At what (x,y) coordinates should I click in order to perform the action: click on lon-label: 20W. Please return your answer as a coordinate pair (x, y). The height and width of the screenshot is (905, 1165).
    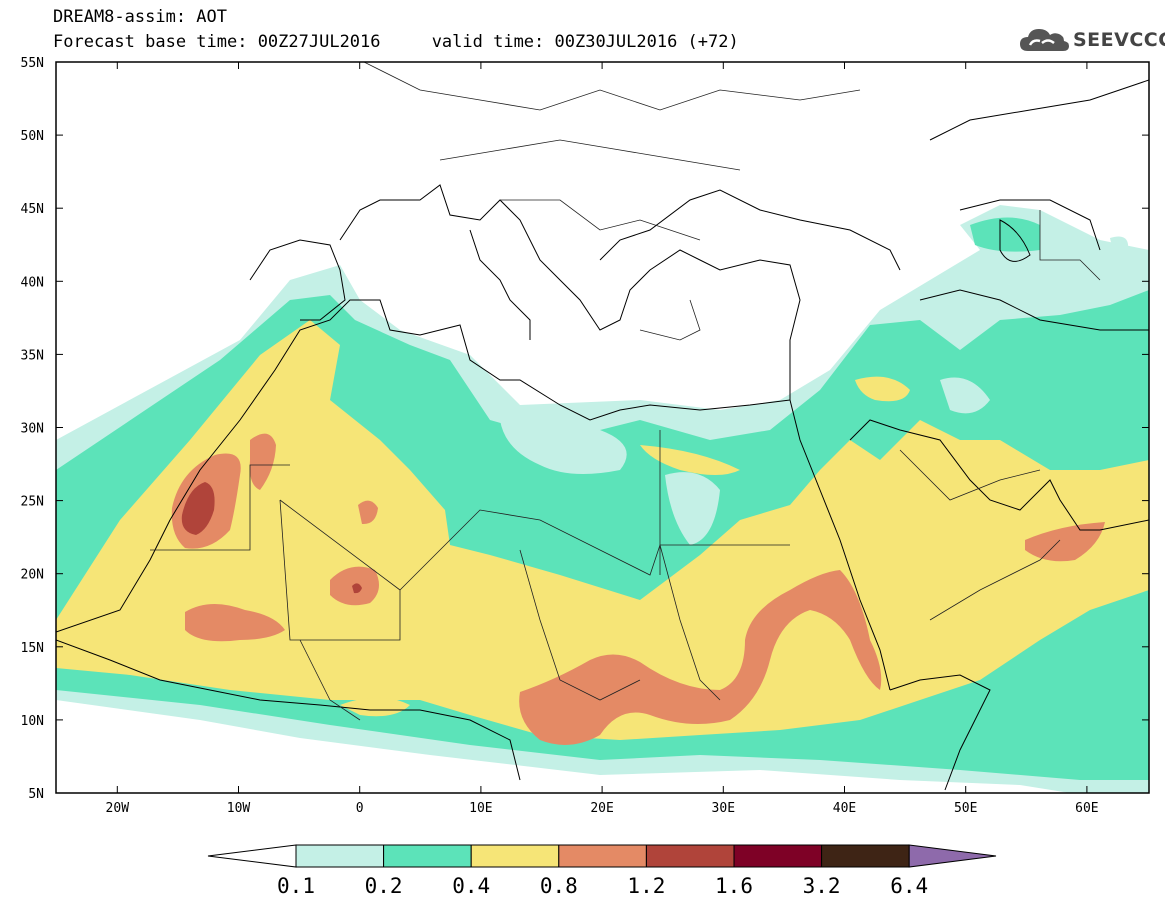
    Looking at the image, I should click on (118, 808).